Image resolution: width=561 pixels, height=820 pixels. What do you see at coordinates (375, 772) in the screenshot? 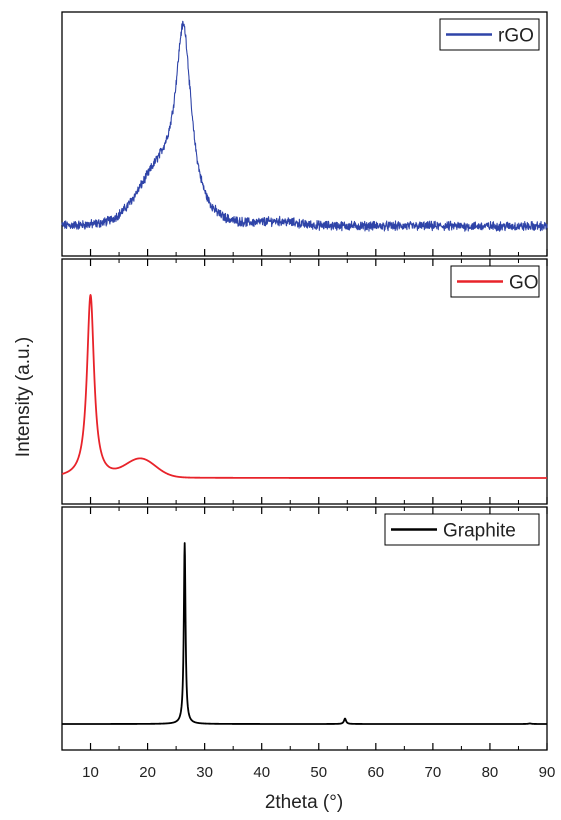
I see `x-tick-label: 60` at bounding box center [375, 772].